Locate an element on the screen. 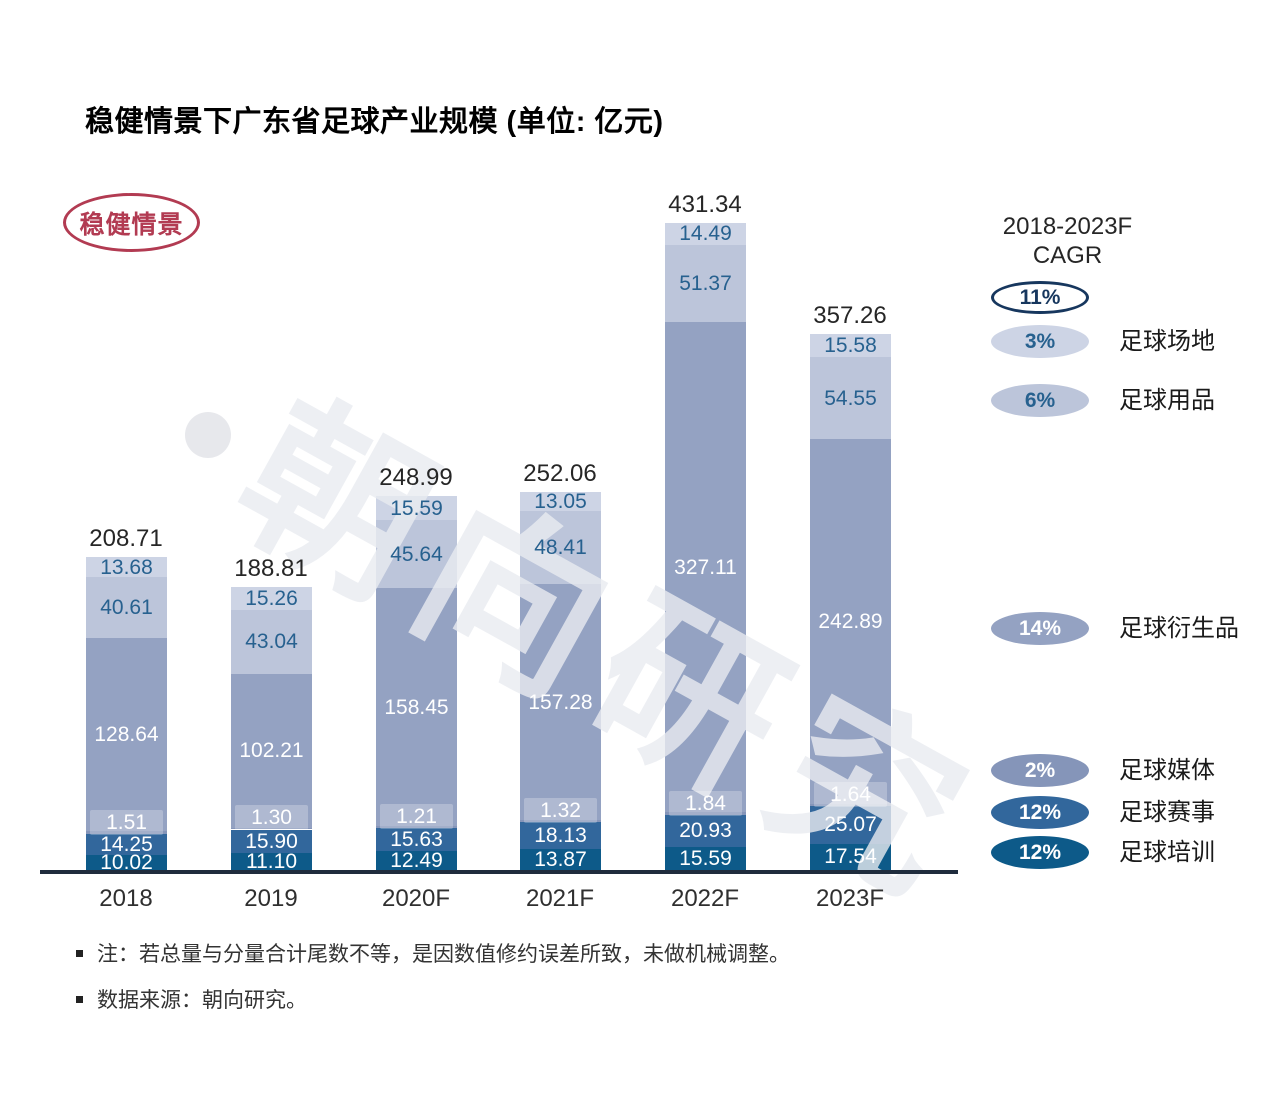 This screenshot has width=1268, height=1097. segment-value-label: 327.11 is located at coordinates (705, 567).